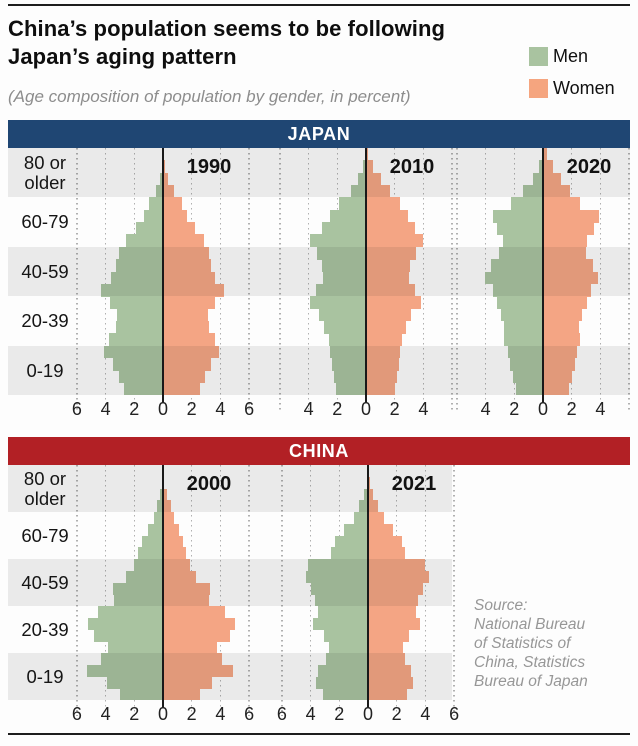  I want to click on age-band-label: 40-59, so click(45, 271).